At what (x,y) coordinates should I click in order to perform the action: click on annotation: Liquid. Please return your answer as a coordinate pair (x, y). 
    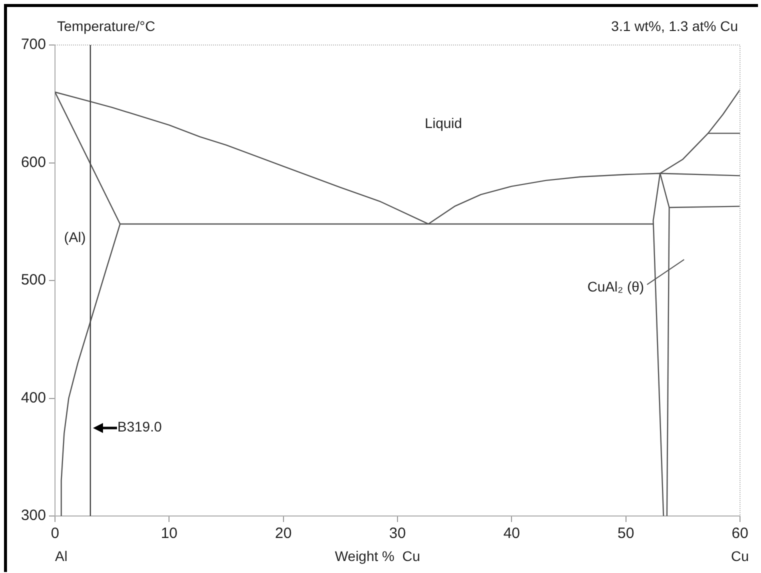
    Looking at the image, I should click on (443, 122).